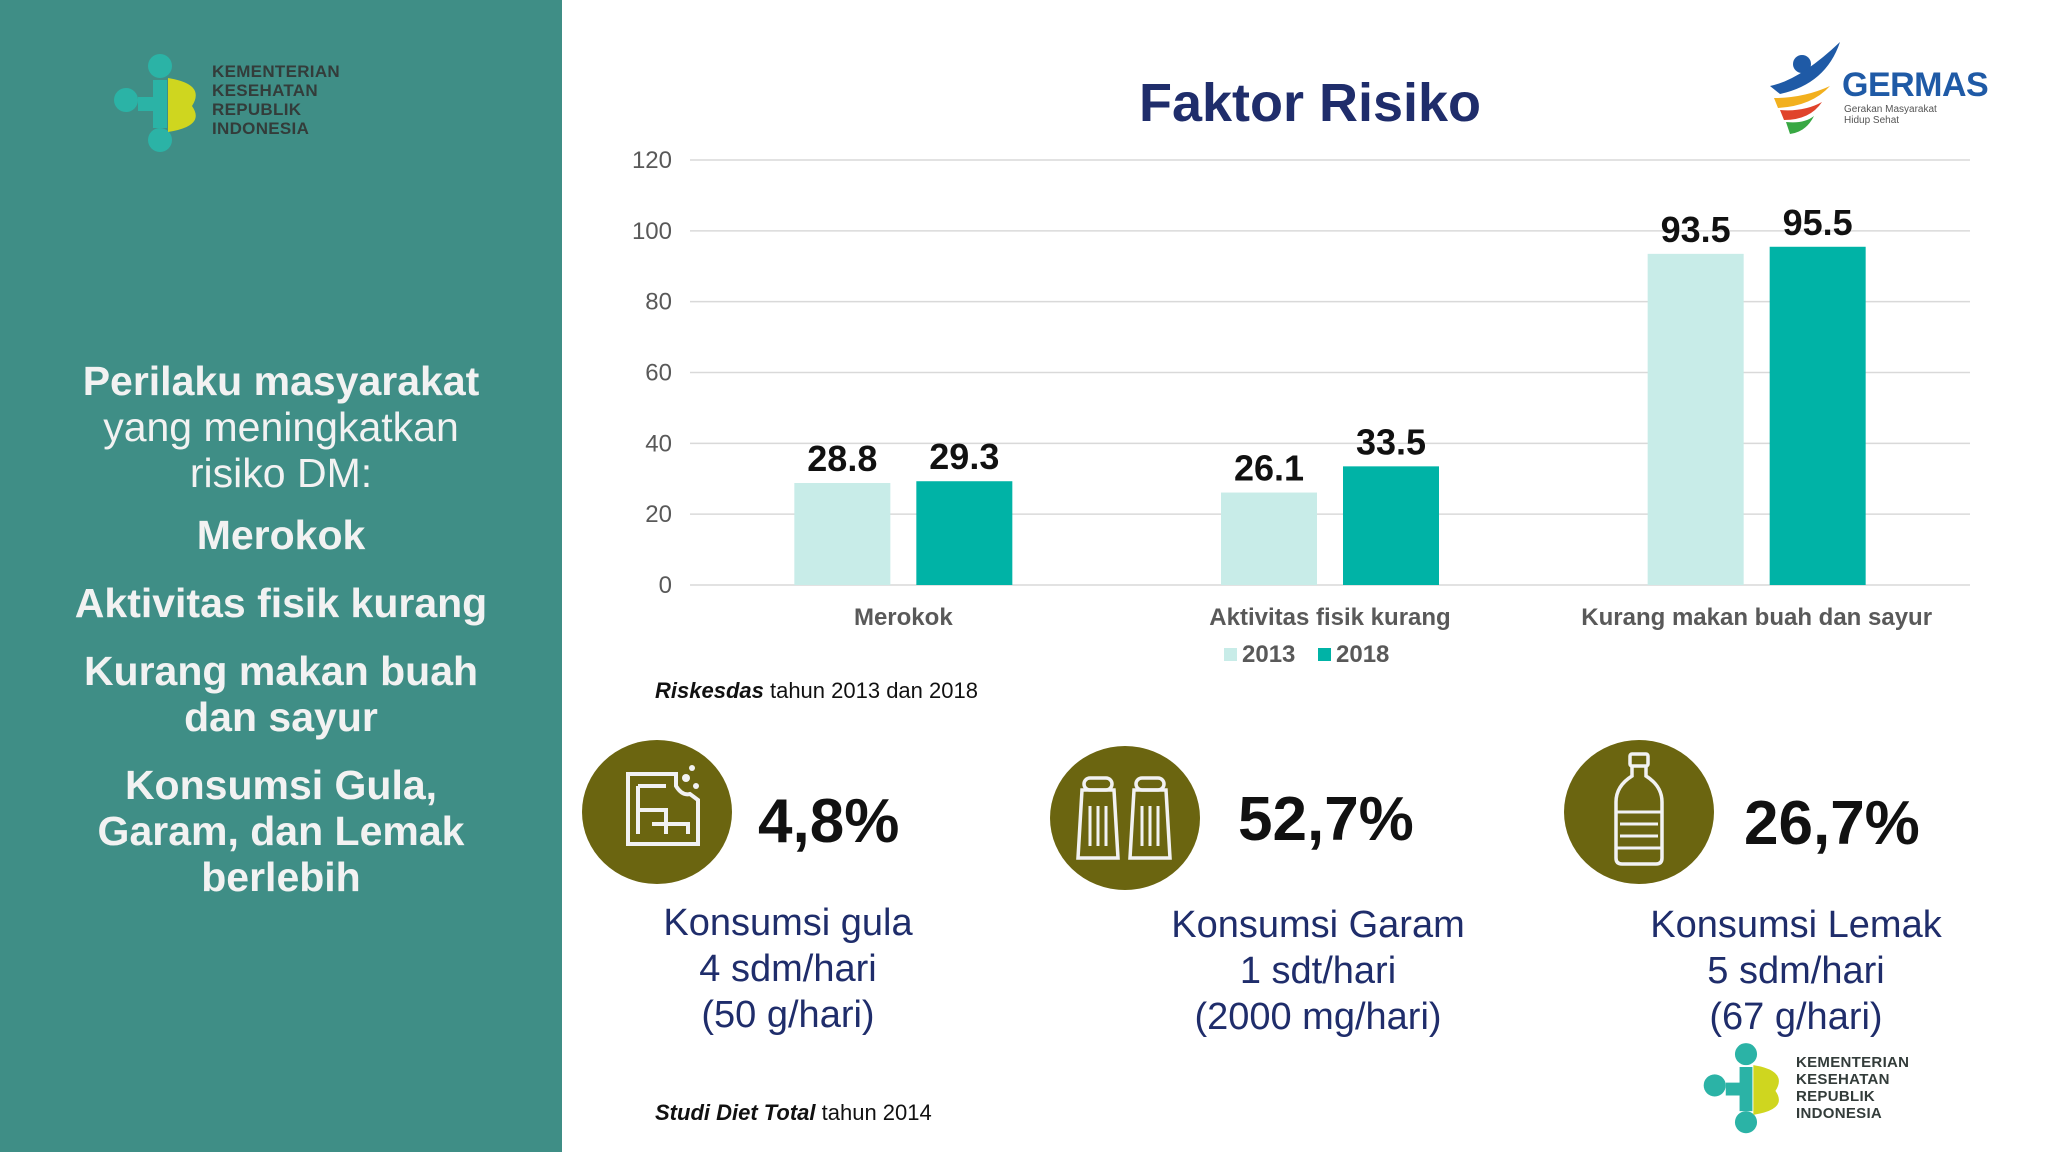 The image size is (2048, 1152). What do you see at coordinates (658, 373) in the screenshot?
I see `y-tick-label: 60` at bounding box center [658, 373].